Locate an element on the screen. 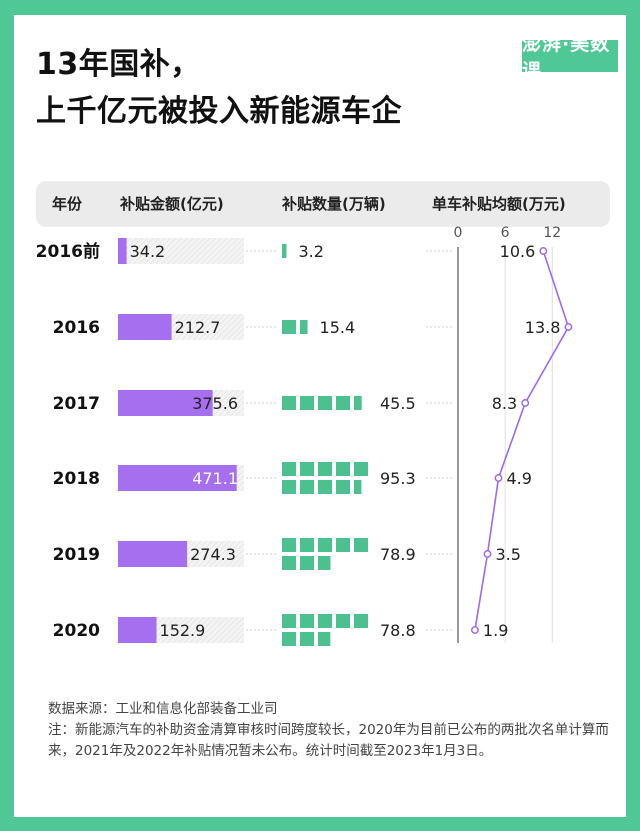 This screenshot has width=640, height=831. table-header: 年份 补贴金额(亿元) 补贴数量(万辆) 单车补贴均额(万元) is located at coordinates (323, 204).